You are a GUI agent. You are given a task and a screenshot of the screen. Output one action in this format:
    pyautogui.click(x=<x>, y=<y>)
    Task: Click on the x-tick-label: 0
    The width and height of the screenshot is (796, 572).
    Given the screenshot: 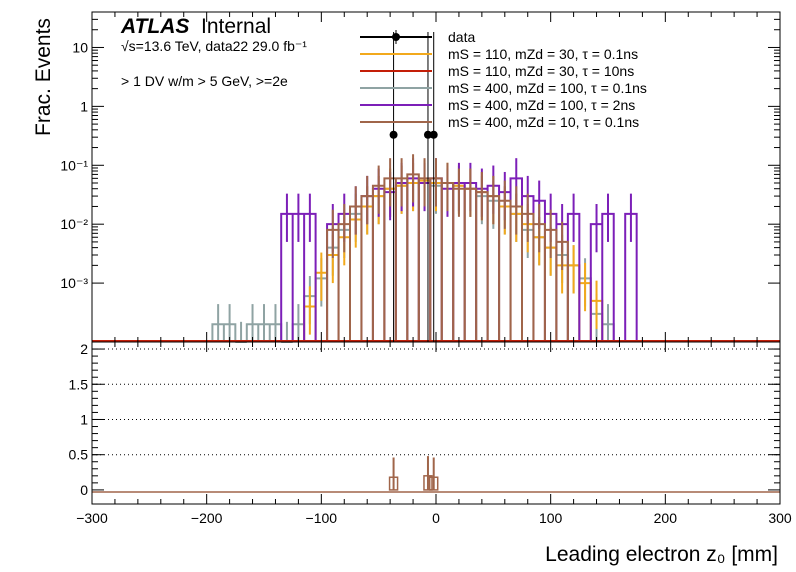 What is the action you would take?
    pyautogui.click(x=436, y=518)
    